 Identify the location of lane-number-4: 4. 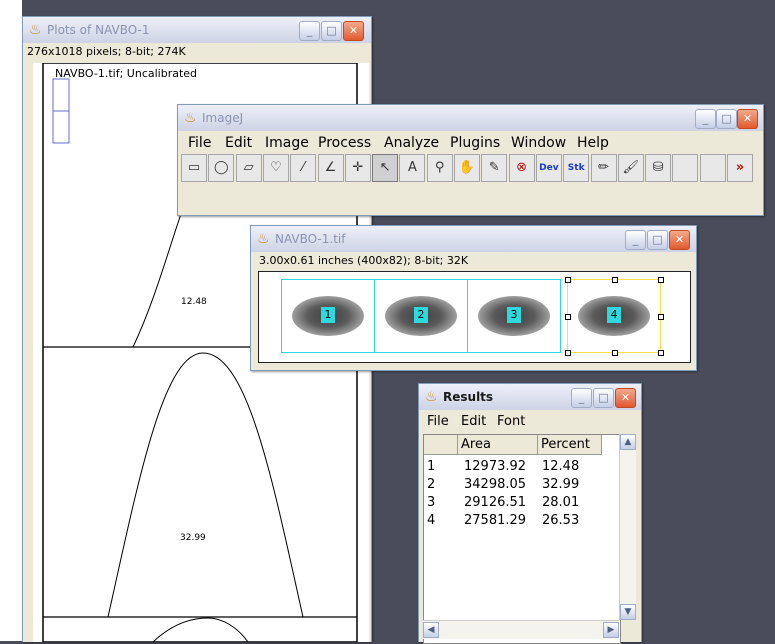
(614, 315).